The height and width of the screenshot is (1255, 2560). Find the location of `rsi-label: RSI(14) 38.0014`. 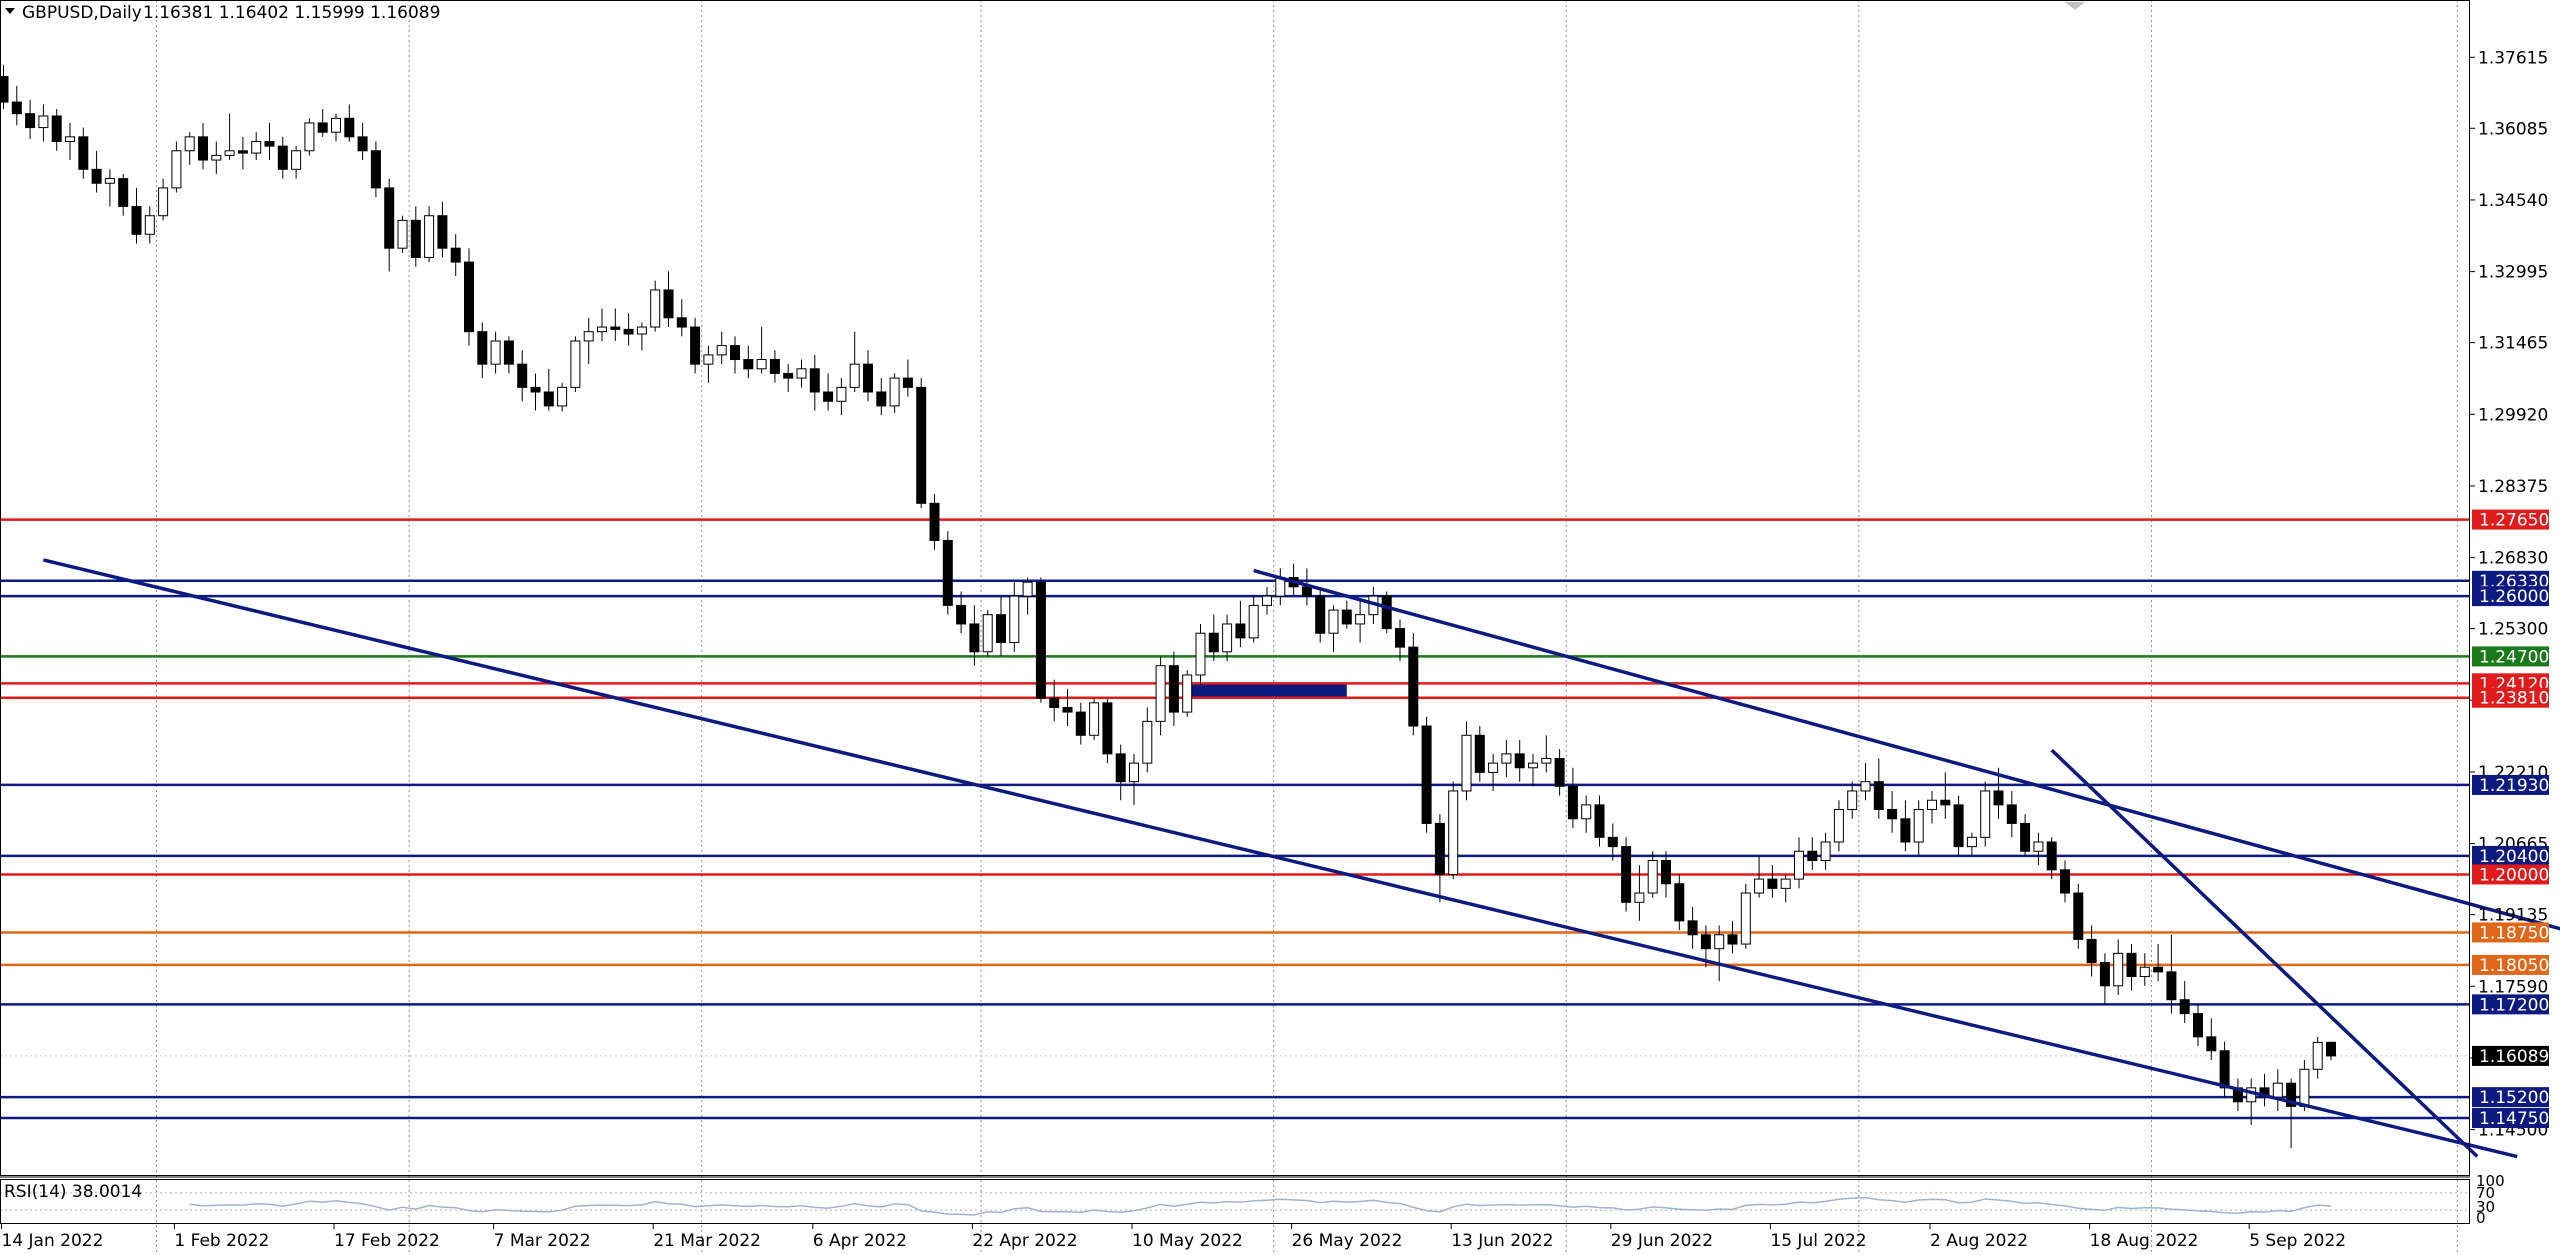

rsi-label: RSI(14) 38.0014 is located at coordinates (73, 1192).